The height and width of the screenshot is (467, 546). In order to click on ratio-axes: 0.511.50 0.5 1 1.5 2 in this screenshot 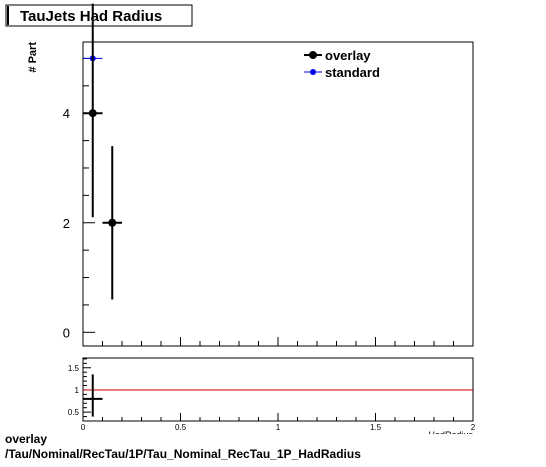, I will do `click(272, 395)`.